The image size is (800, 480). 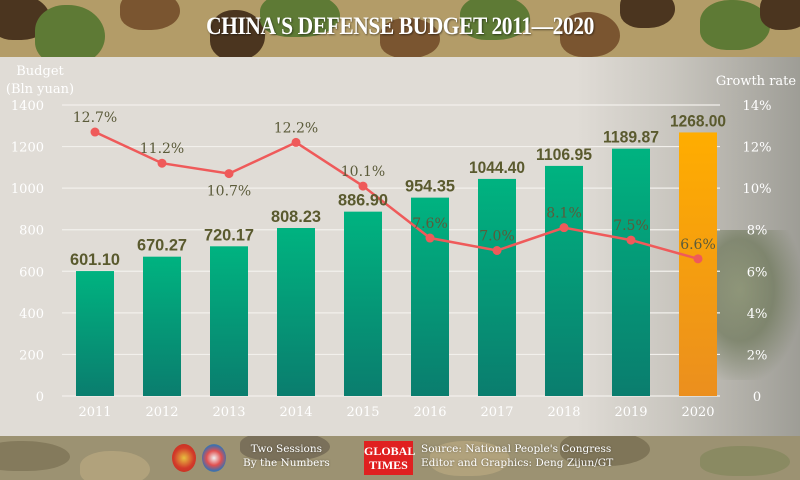 What do you see at coordinates (95, 333) in the screenshot?
I see `bar-2011` at bounding box center [95, 333].